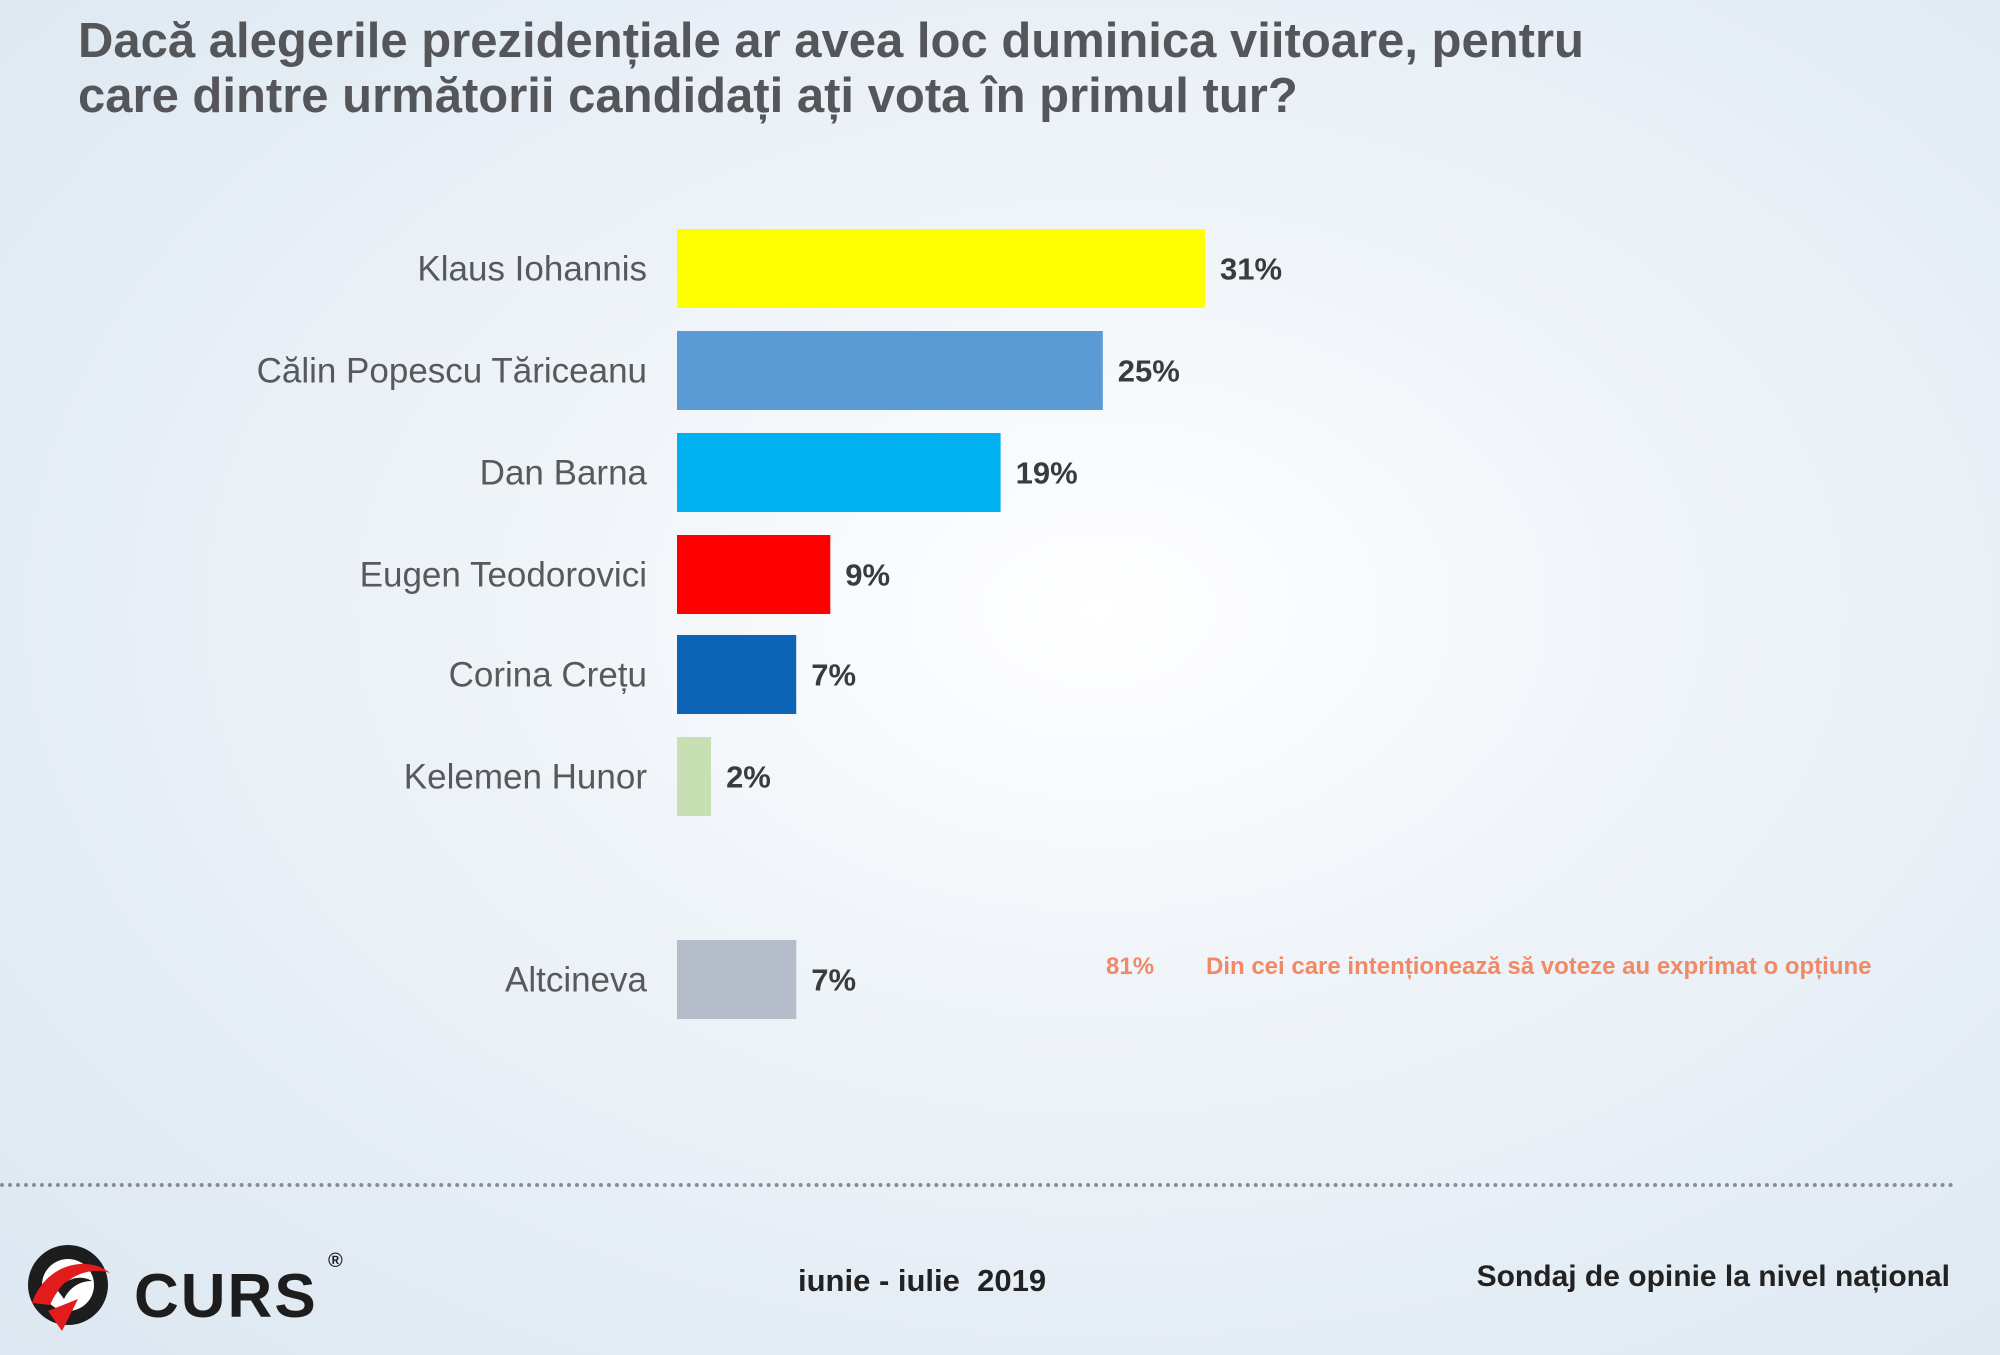 The width and height of the screenshot is (2000, 1355). I want to click on bar-klaus-iohannis, so click(941, 268).